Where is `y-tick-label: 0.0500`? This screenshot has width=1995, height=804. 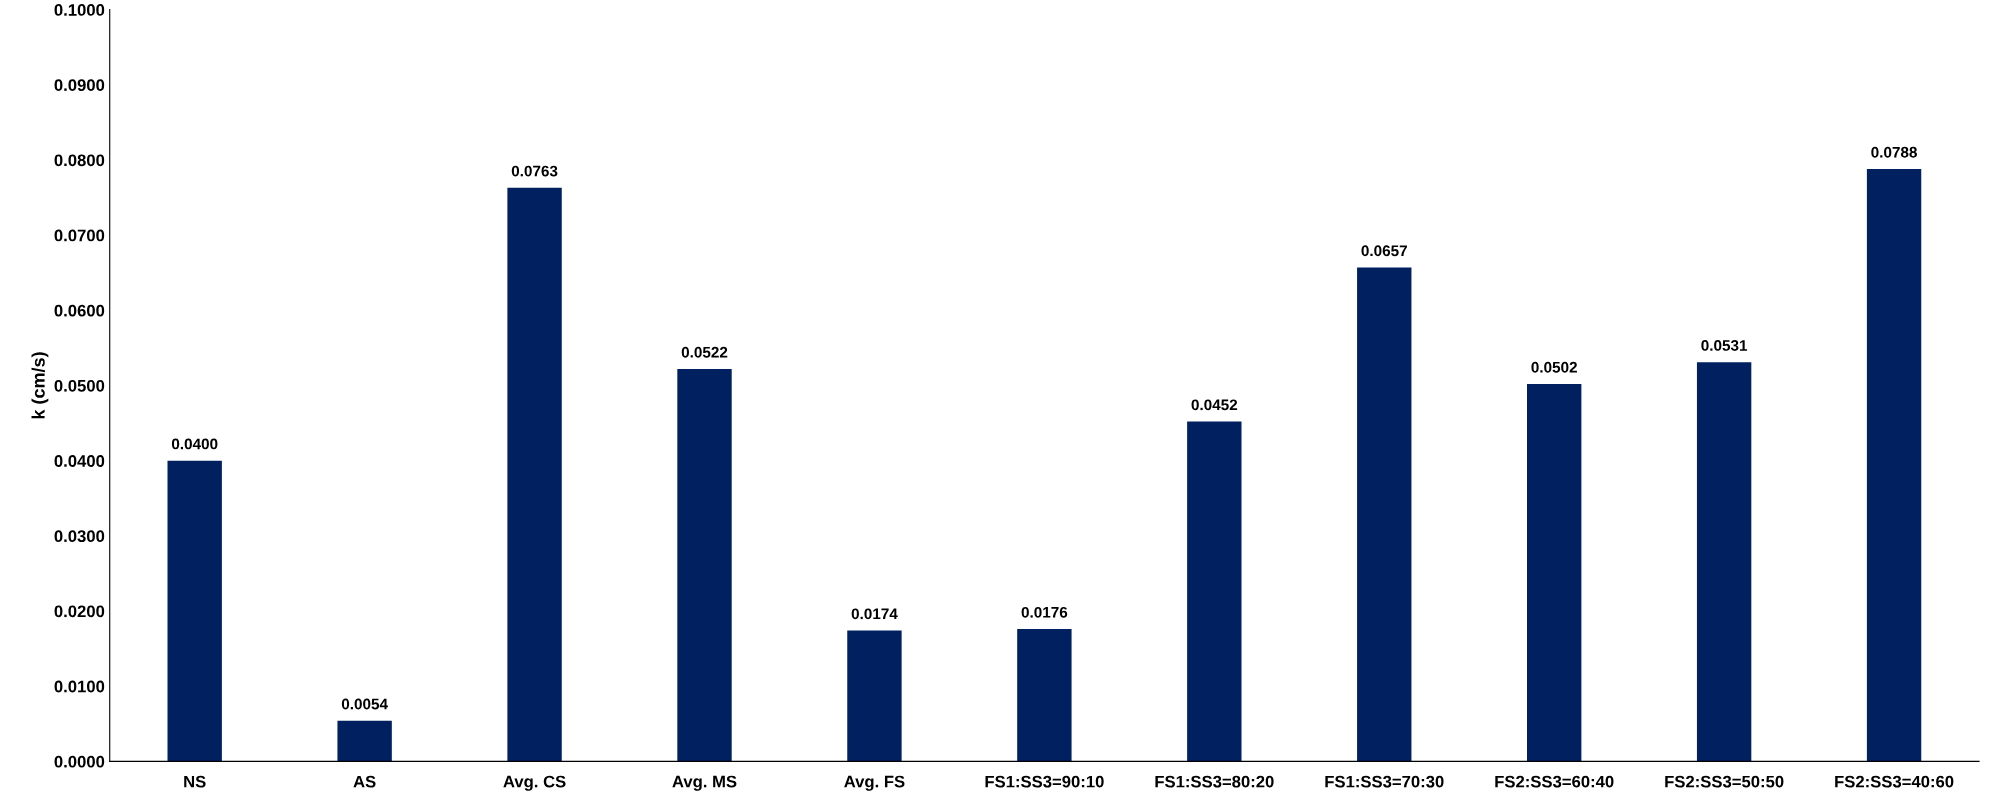
y-tick-label: 0.0500 is located at coordinates (79, 385).